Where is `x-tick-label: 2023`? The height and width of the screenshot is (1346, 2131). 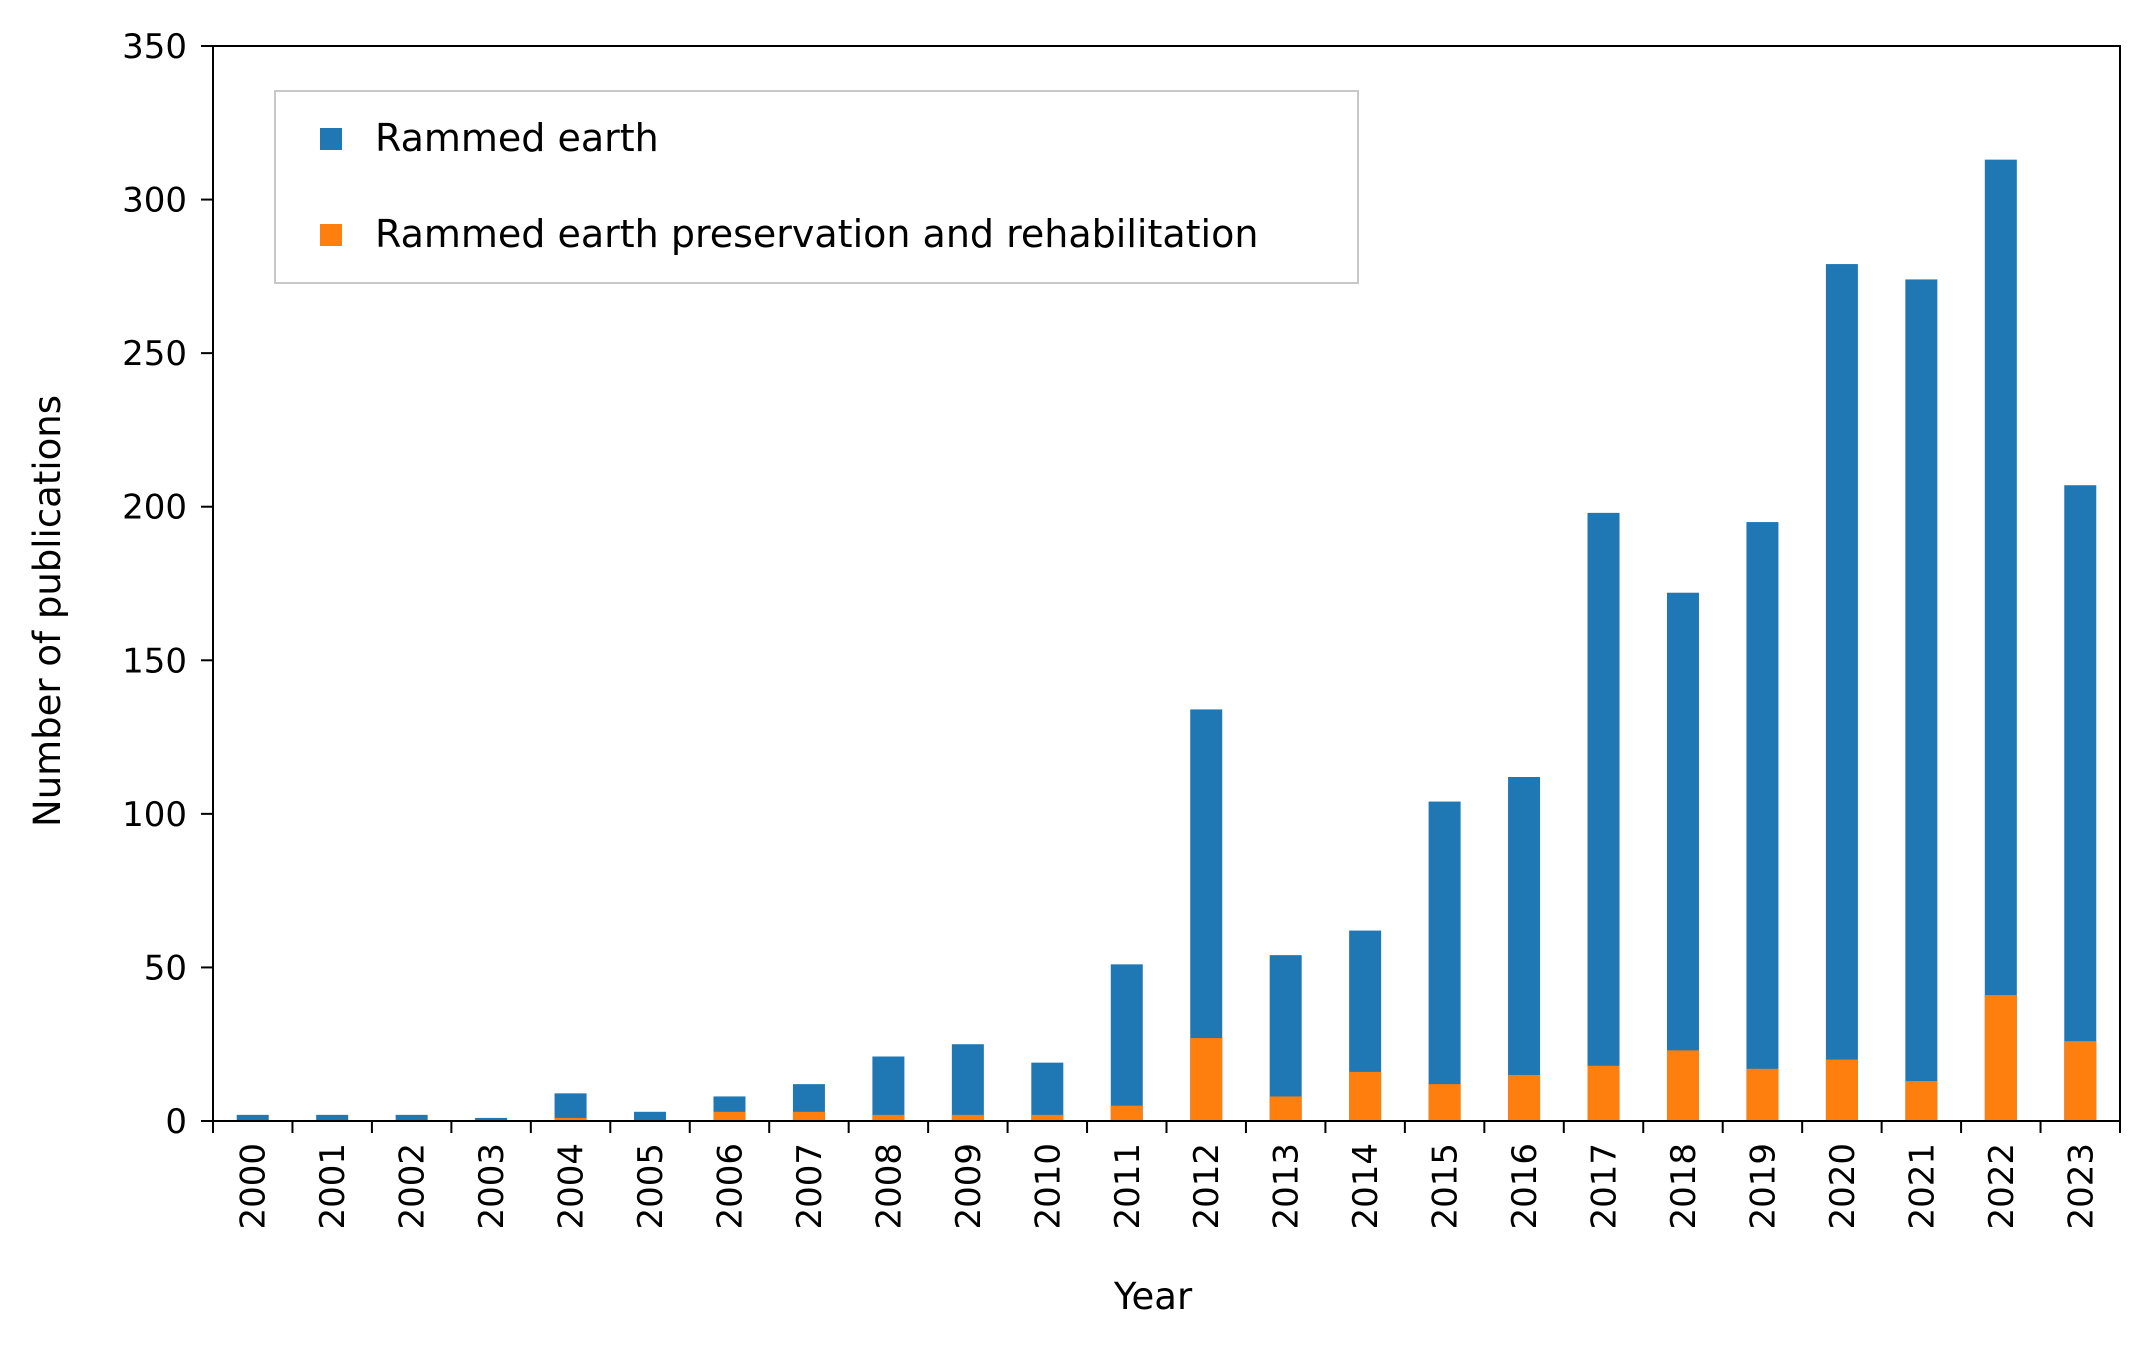
x-tick-label: 2023 is located at coordinates (2081, 1186).